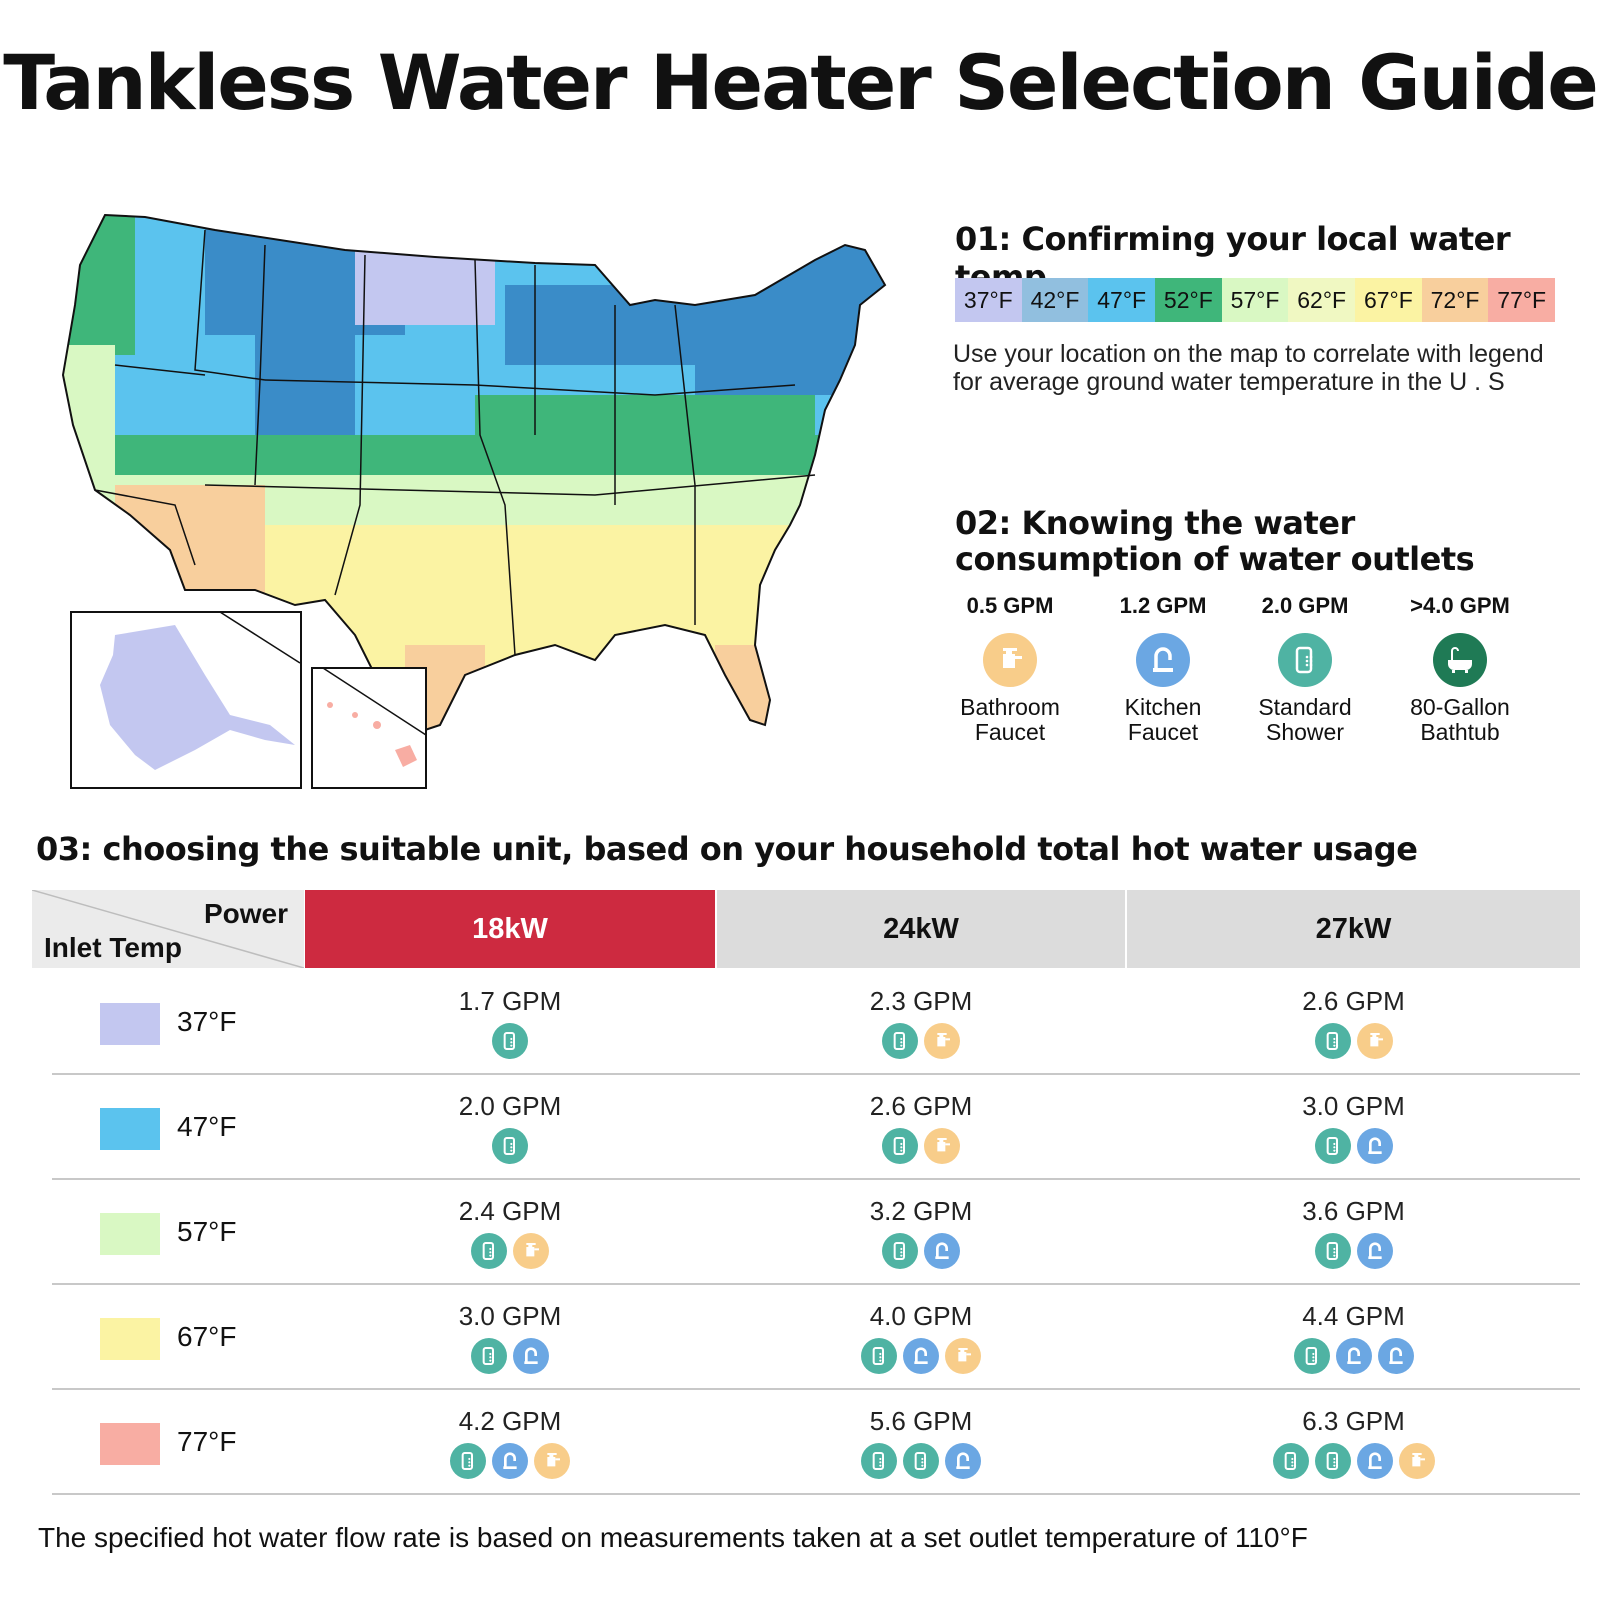  Describe the element at coordinates (1305, 669) in the screenshot. I see `outlet-standard-shower: 2.0 GPM Standard Shower` at that location.